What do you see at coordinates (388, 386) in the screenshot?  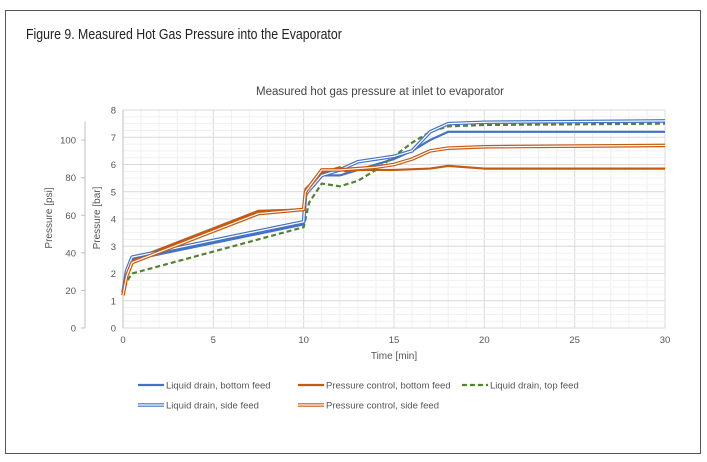 I see `legend-label: Pressure control, bottom feed` at bounding box center [388, 386].